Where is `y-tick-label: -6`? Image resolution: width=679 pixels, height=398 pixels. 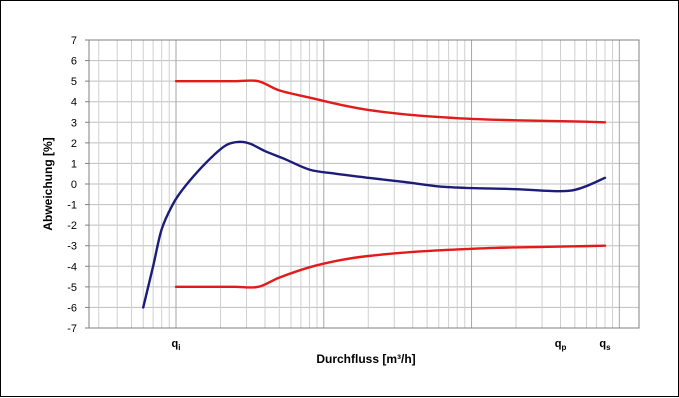
y-tick-label: -6 is located at coordinates (72, 308).